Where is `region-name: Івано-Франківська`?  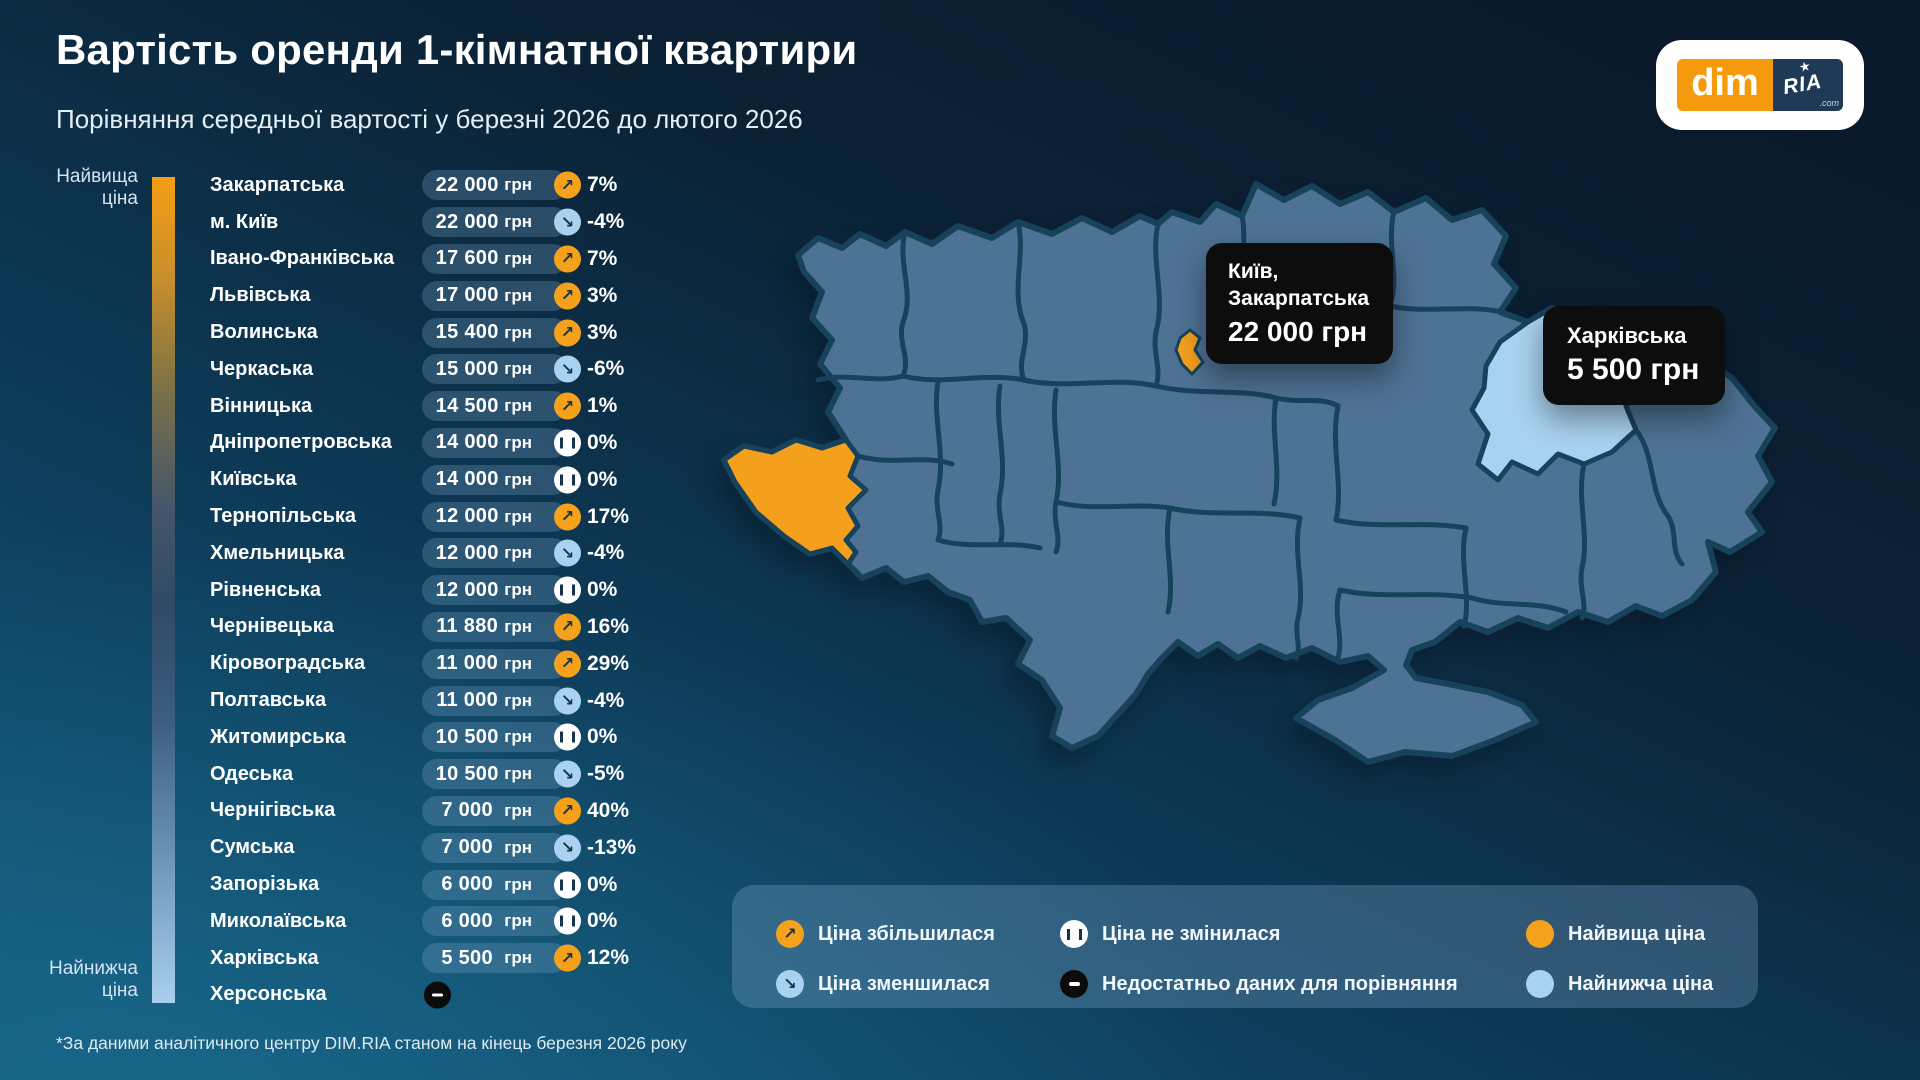 region-name: Івано-Франківська is located at coordinates (302, 258).